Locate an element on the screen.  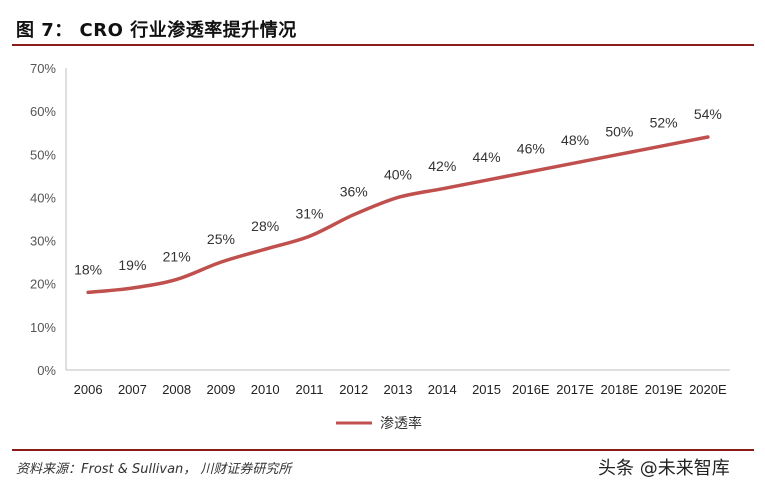
x-tick-label: 2020E is located at coordinates (708, 389).